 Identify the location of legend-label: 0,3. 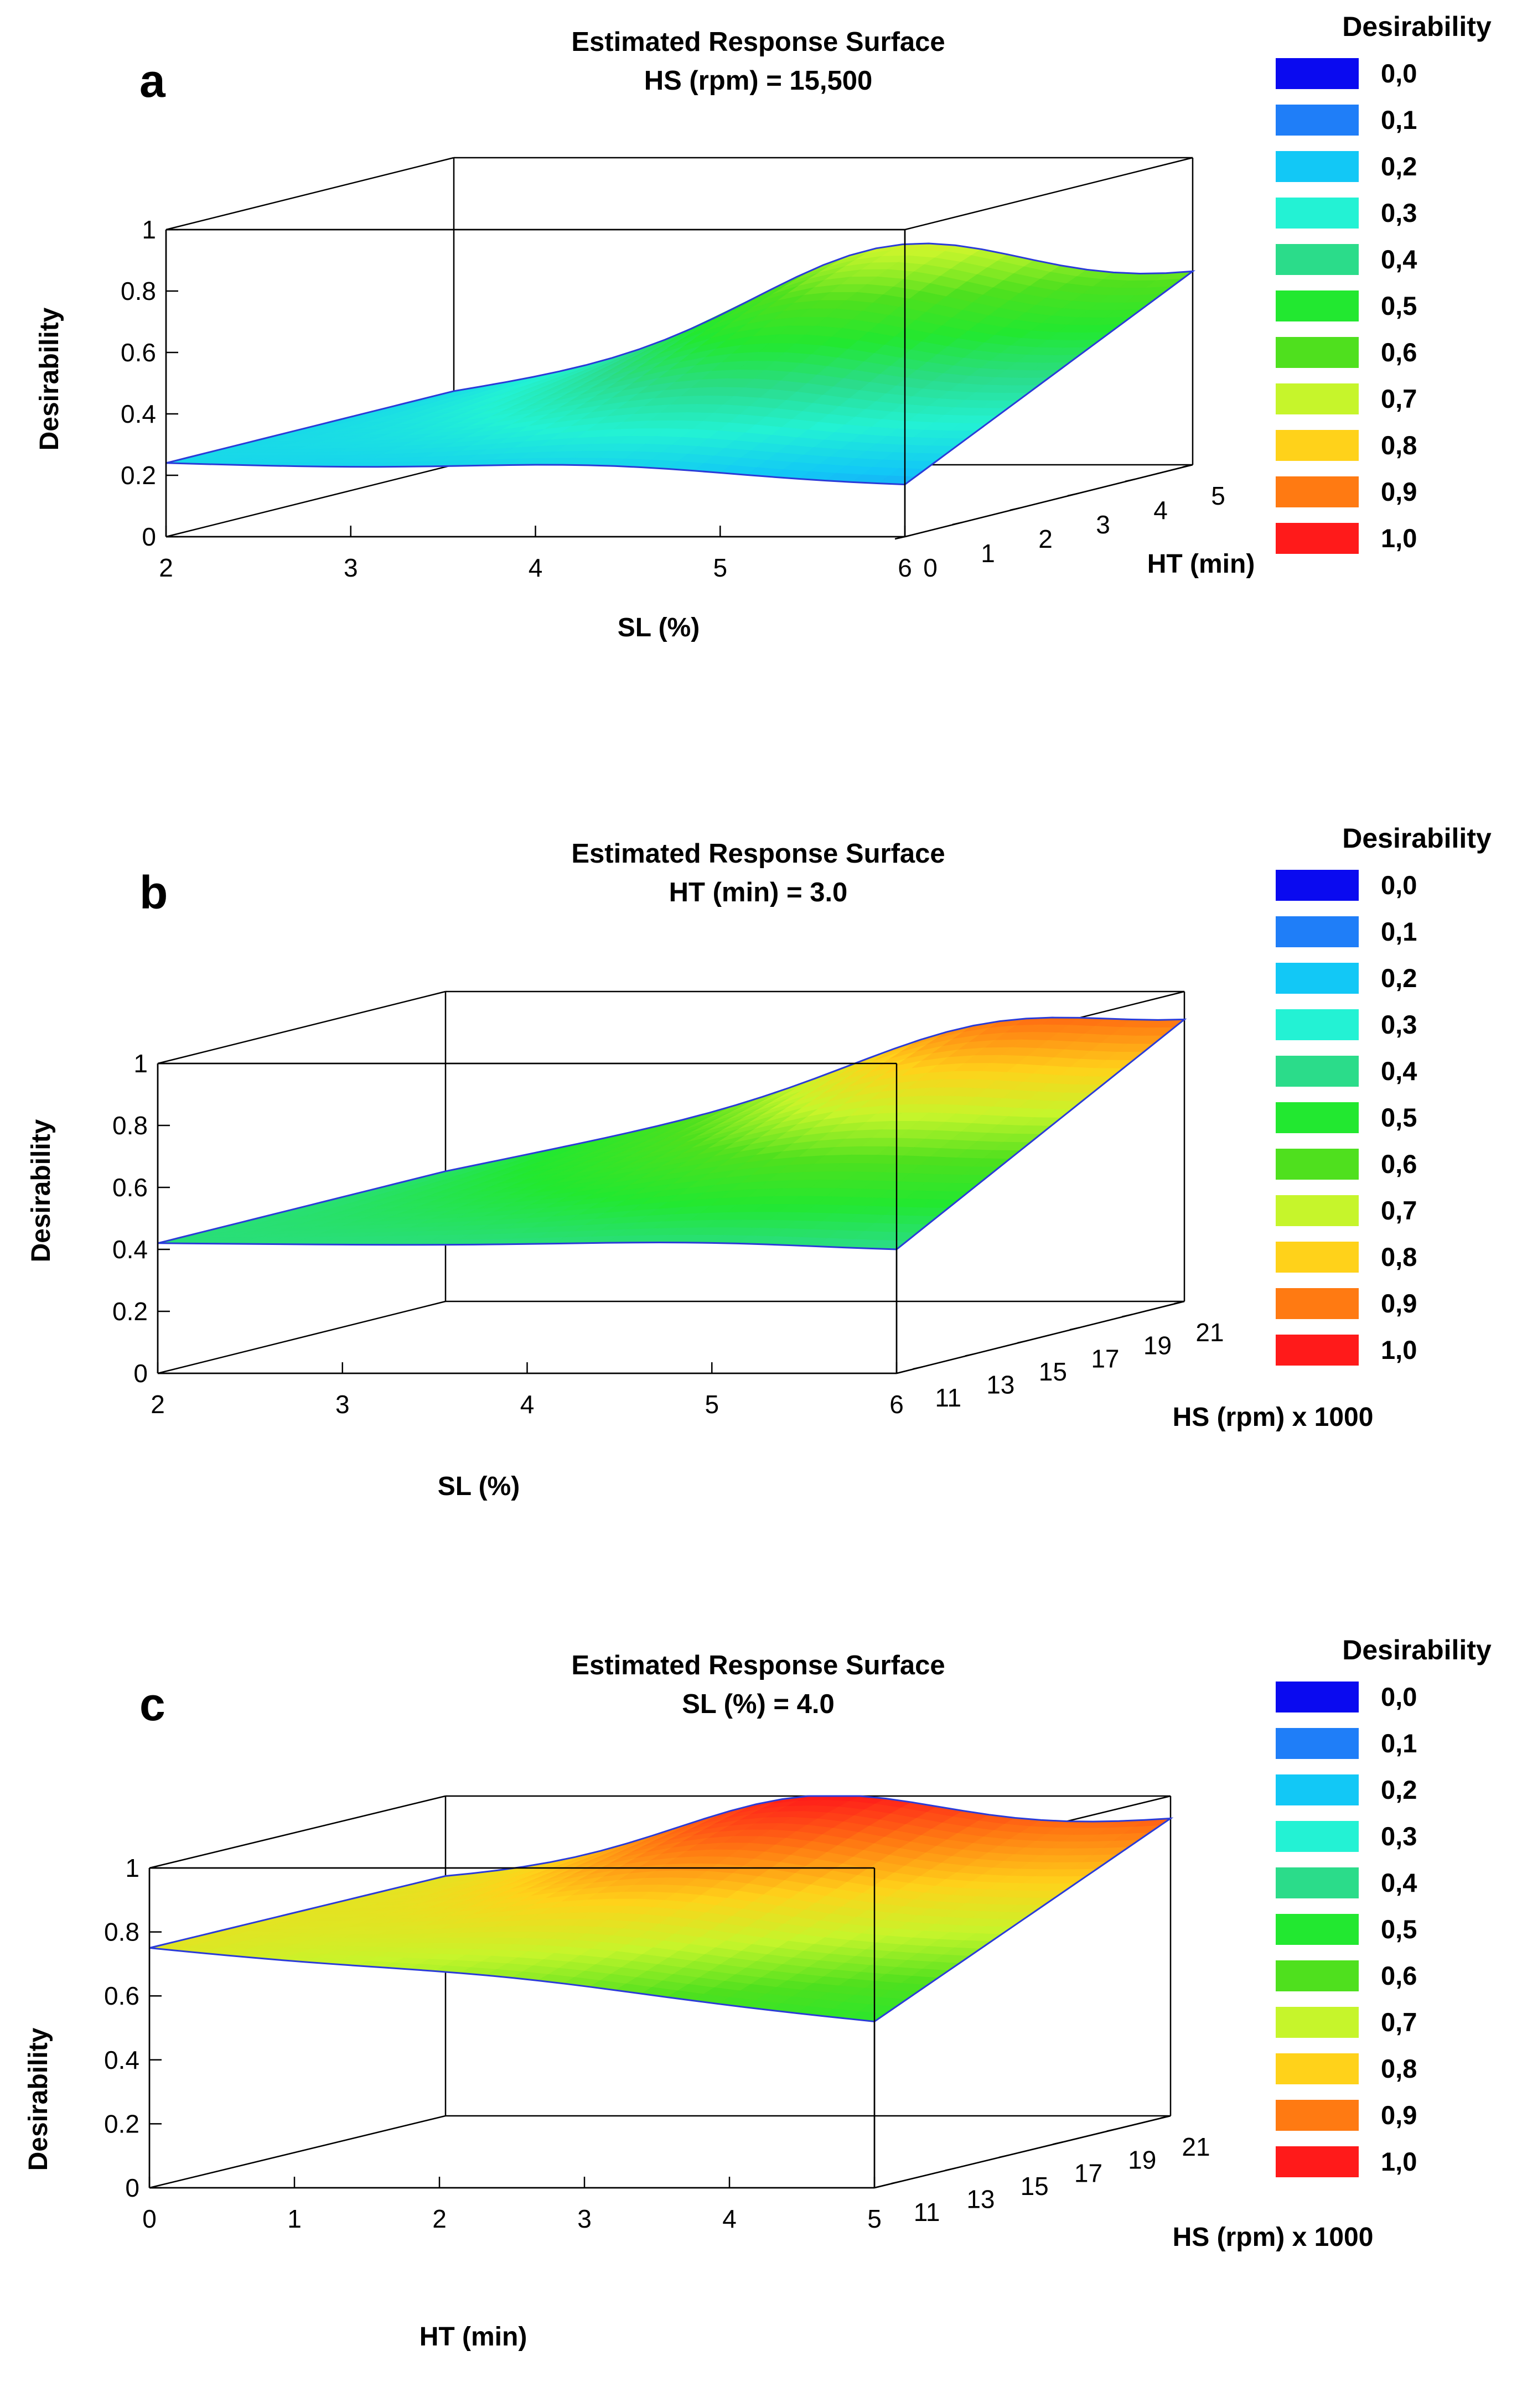
(1399, 1836).